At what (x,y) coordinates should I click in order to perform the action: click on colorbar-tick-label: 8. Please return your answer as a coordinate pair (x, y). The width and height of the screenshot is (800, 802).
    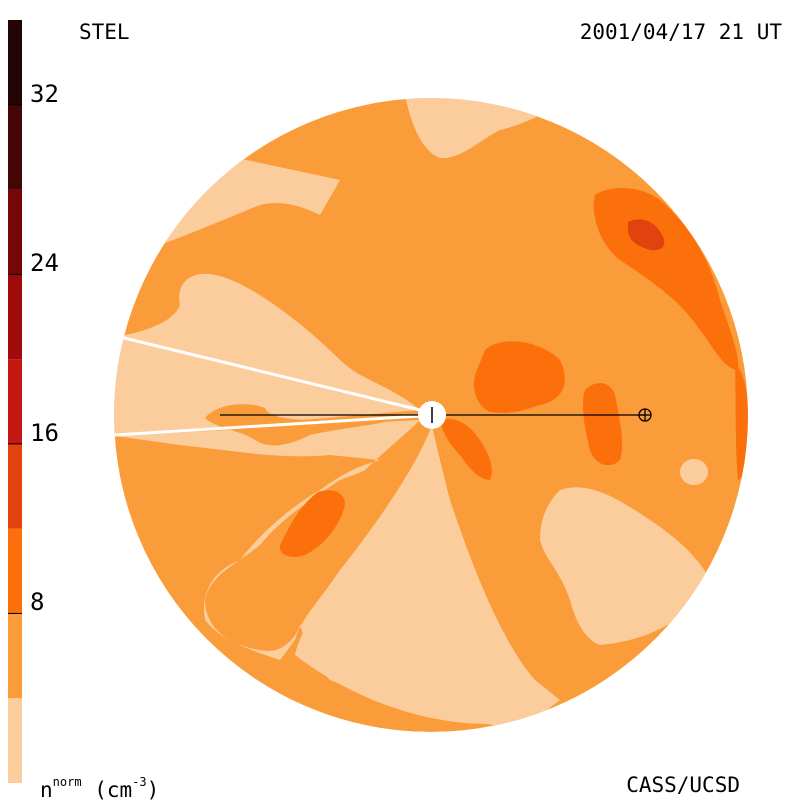
    Looking at the image, I should click on (37, 602).